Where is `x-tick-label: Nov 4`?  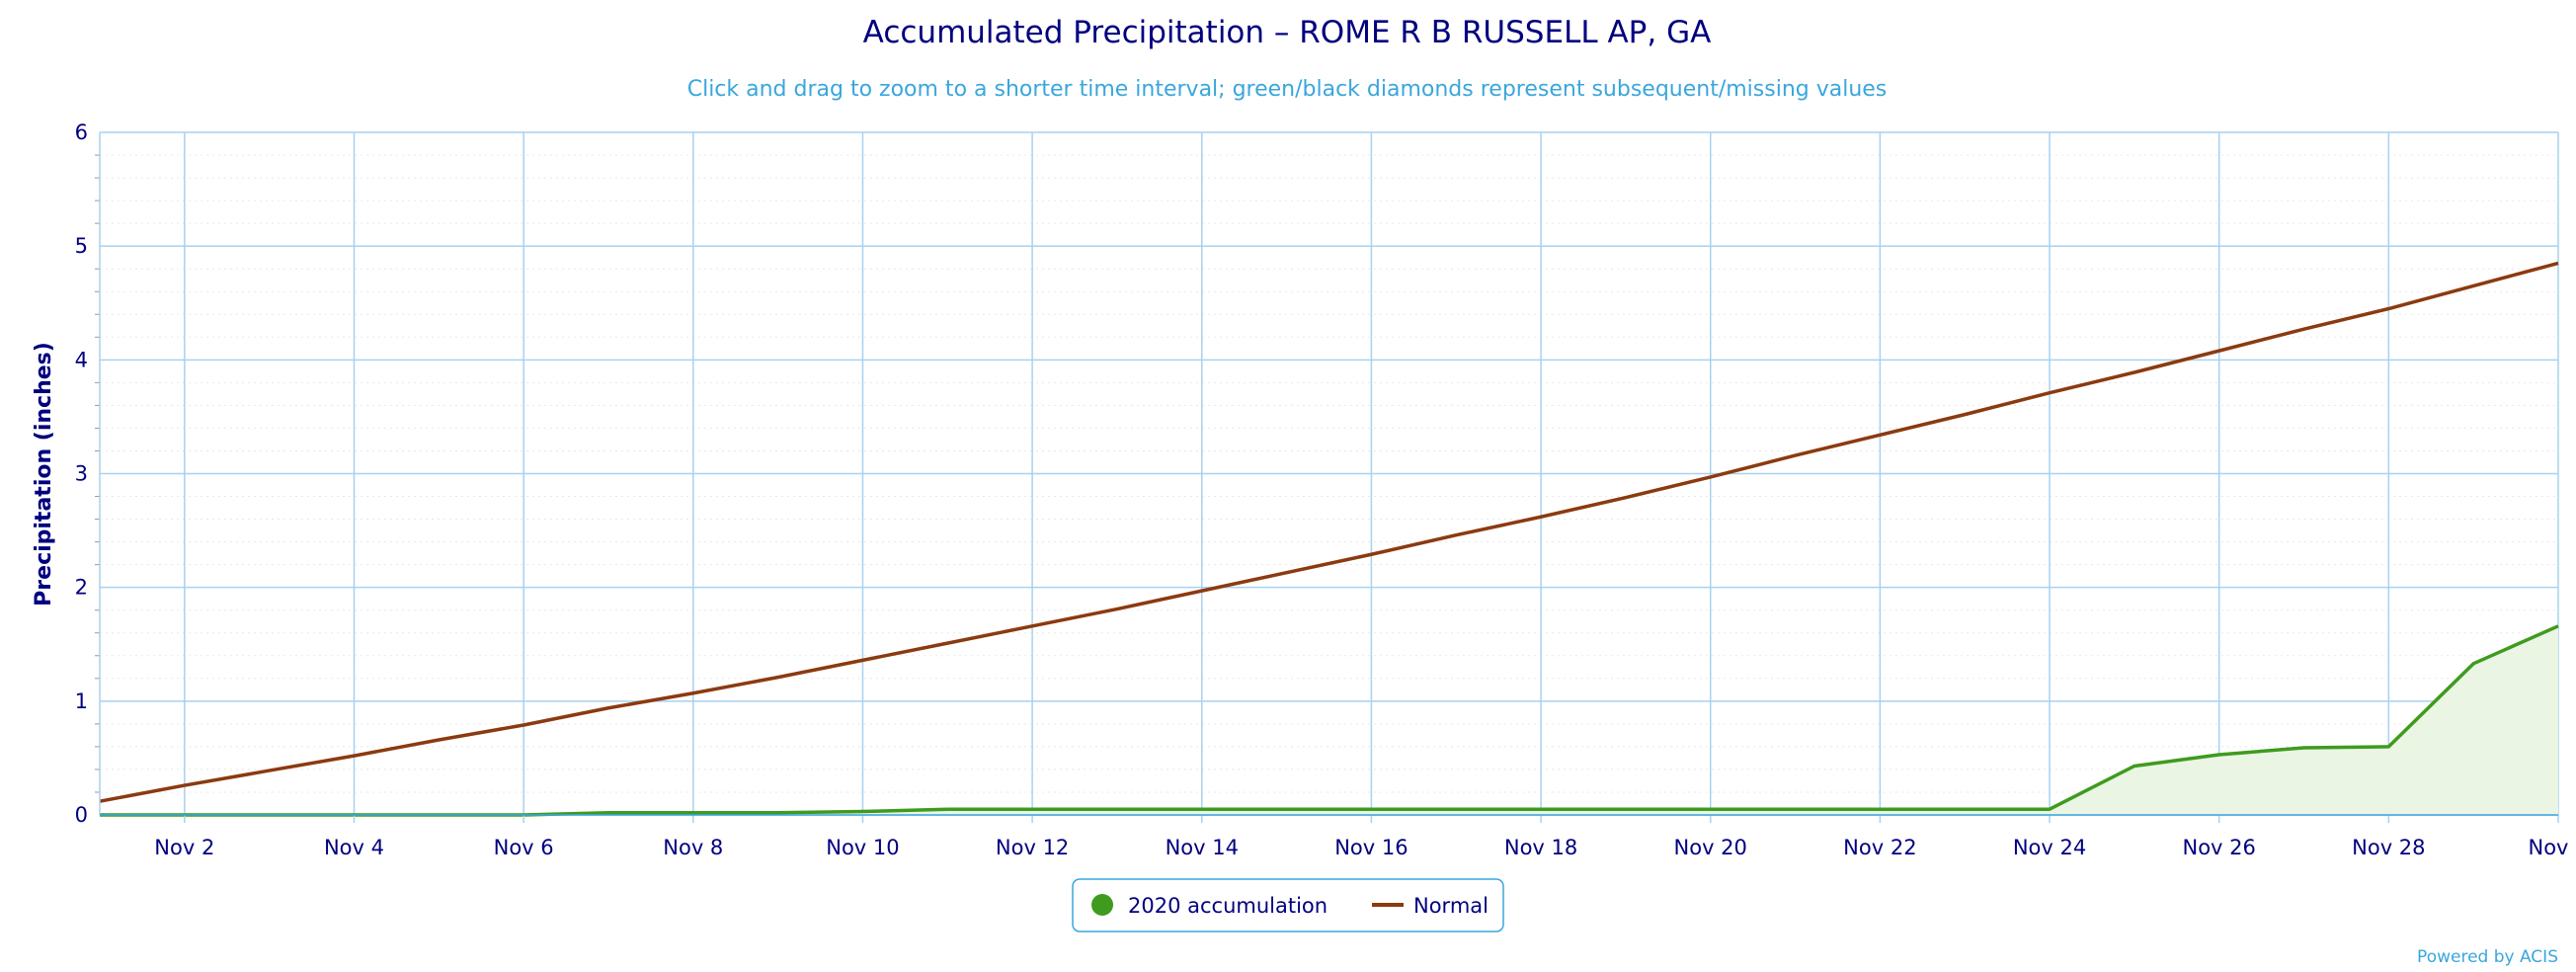
x-tick-label: Nov 4 is located at coordinates (354, 848).